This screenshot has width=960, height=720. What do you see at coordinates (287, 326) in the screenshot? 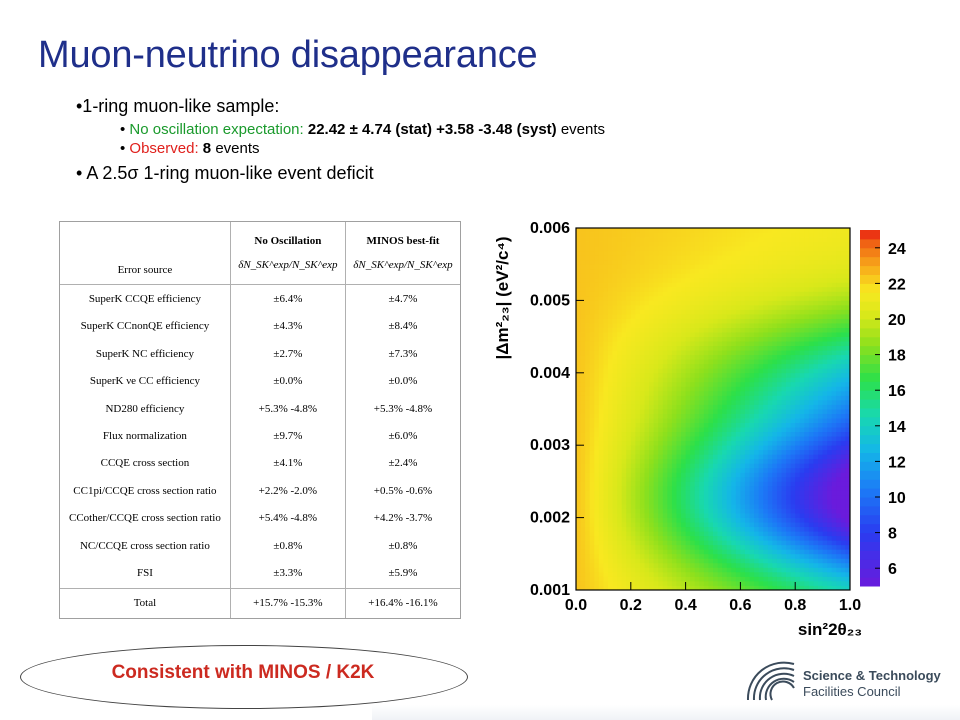
I see `row-no-oscillation: ±4.3%` at bounding box center [287, 326].